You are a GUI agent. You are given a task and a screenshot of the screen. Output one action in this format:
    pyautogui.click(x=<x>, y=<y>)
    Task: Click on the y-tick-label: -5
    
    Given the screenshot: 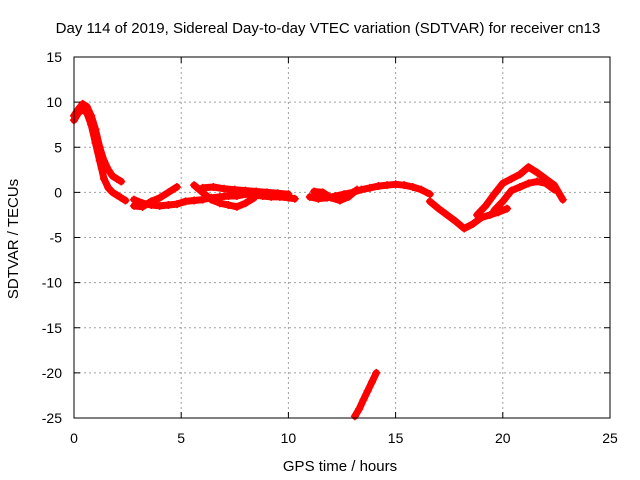 What is the action you would take?
    pyautogui.click(x=56, y=238)
    